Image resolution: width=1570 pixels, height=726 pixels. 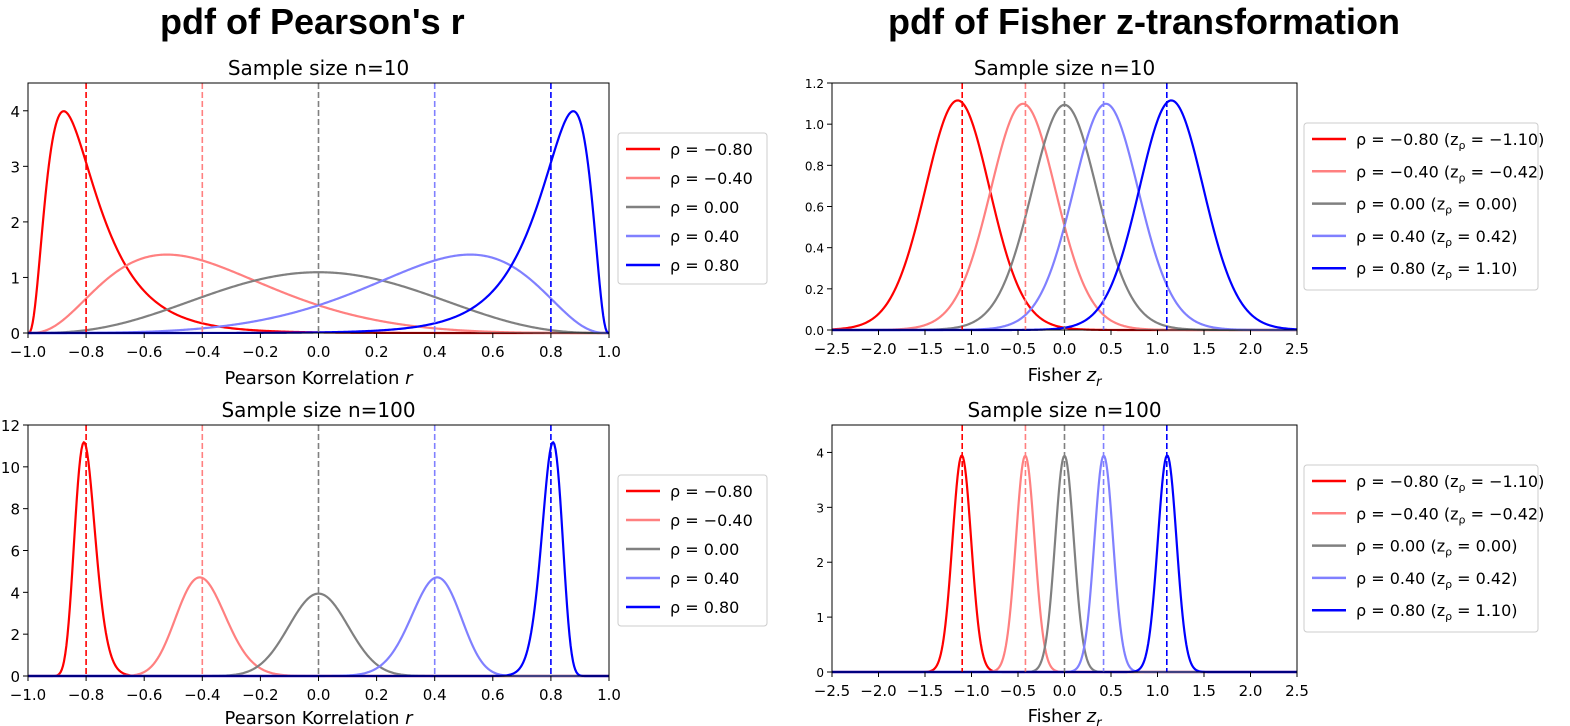 What do you see at coordinates (814, 84) in the screenshot?
I see `y-tick-label: 1.2` at bounding box center [814, 84].